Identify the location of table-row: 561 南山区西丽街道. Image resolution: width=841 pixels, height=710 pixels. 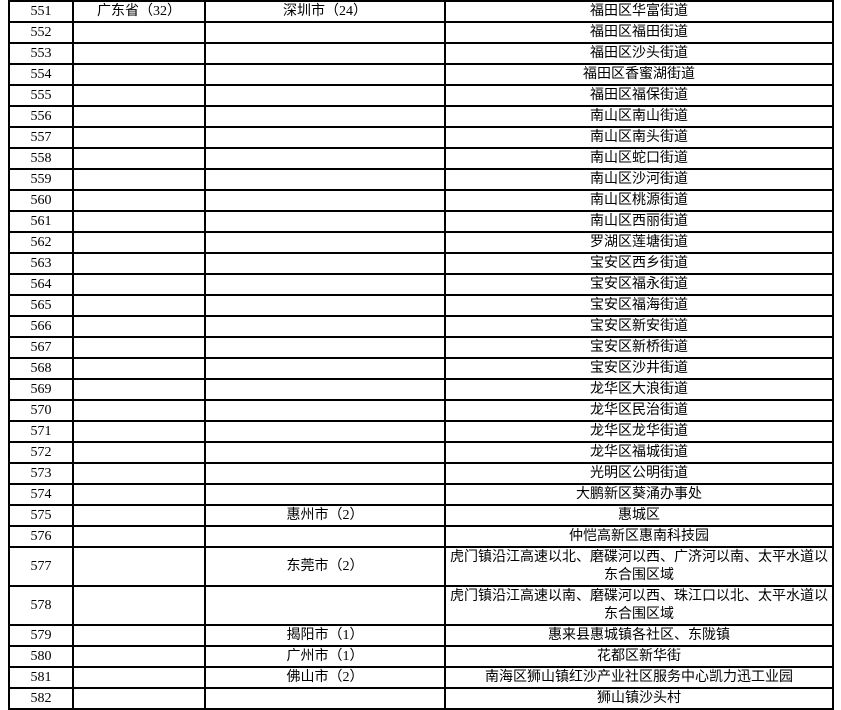
(421, 221).